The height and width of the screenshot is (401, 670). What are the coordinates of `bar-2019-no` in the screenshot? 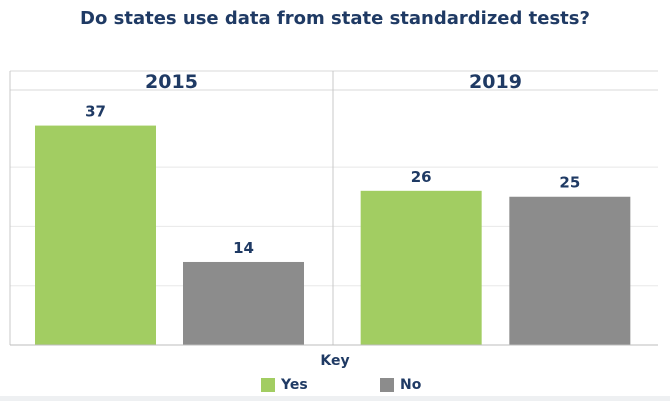 It's located at (570, 270).